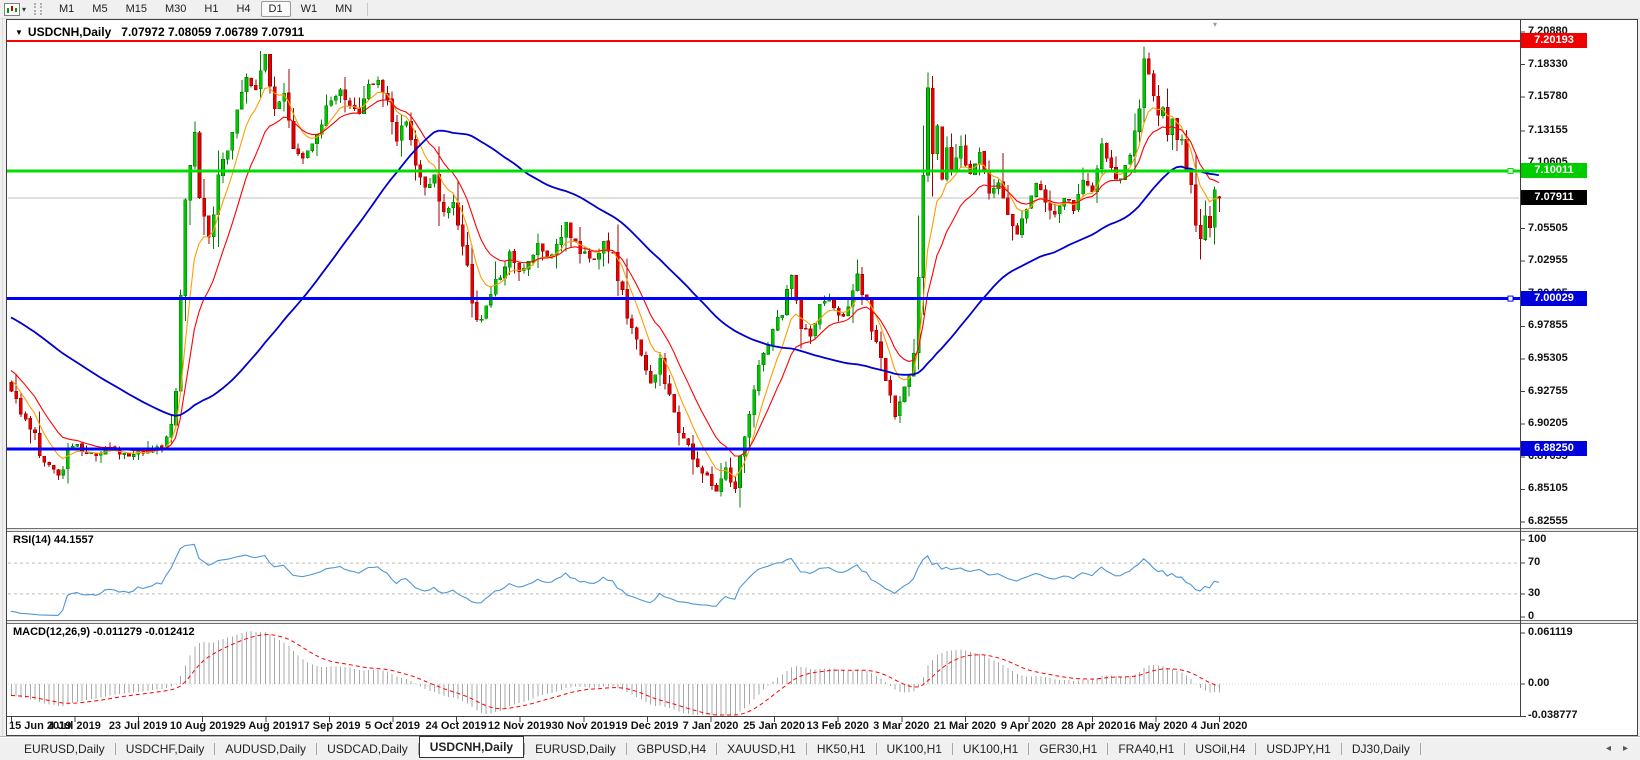 The height and width of the screenshot is (760, 1640). What do you see at coordinates (344, 9) in the screenshot?
I see `timeframe-mn: MN` at bounding box center [344, 9].